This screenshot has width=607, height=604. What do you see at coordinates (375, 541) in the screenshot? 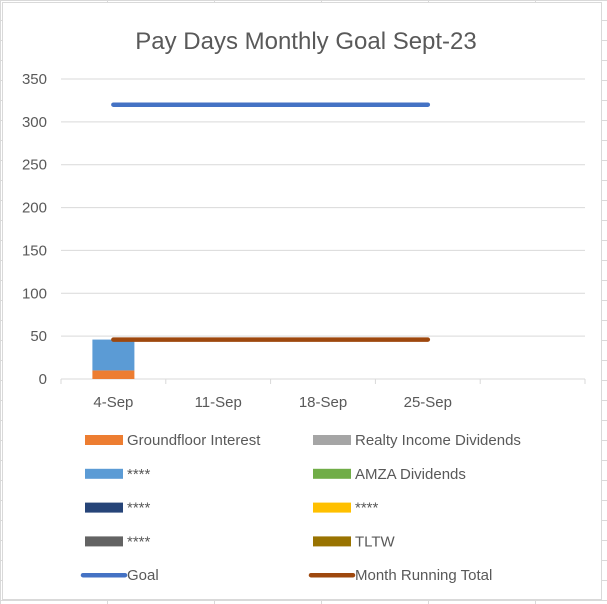
I see `legend-label: TLTW` at bounding box center [375, 541].